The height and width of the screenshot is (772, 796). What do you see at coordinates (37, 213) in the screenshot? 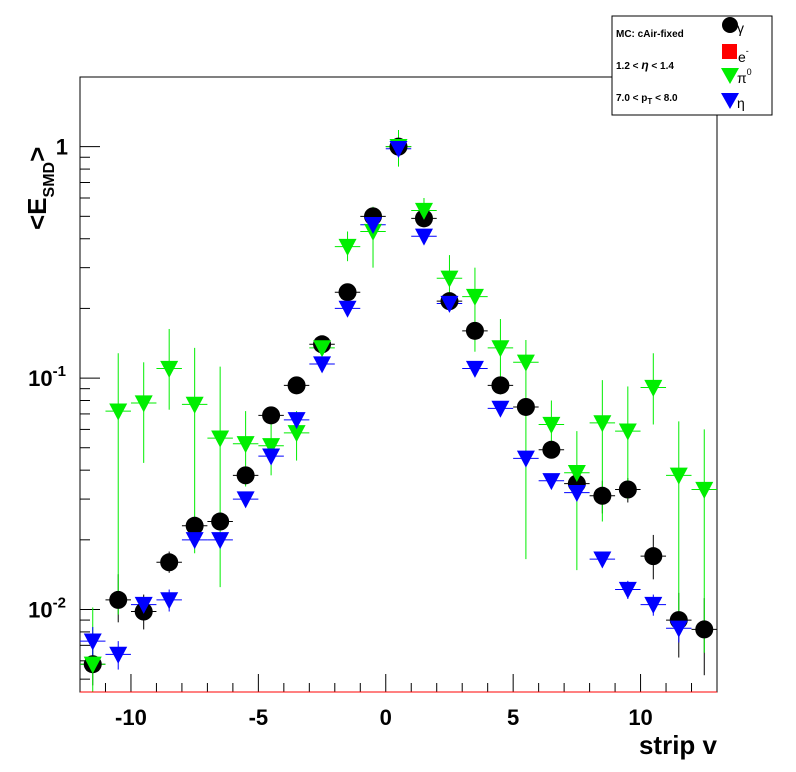
I see `y-axis-title-open: <E` at bounding box center [37, 213].